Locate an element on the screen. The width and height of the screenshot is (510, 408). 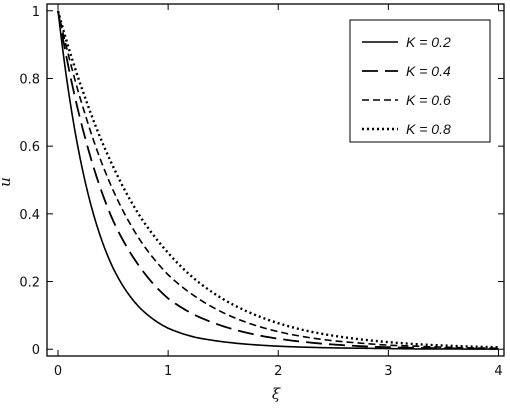
y-tick-label: 0.6 is located at coordinates (29, 147).